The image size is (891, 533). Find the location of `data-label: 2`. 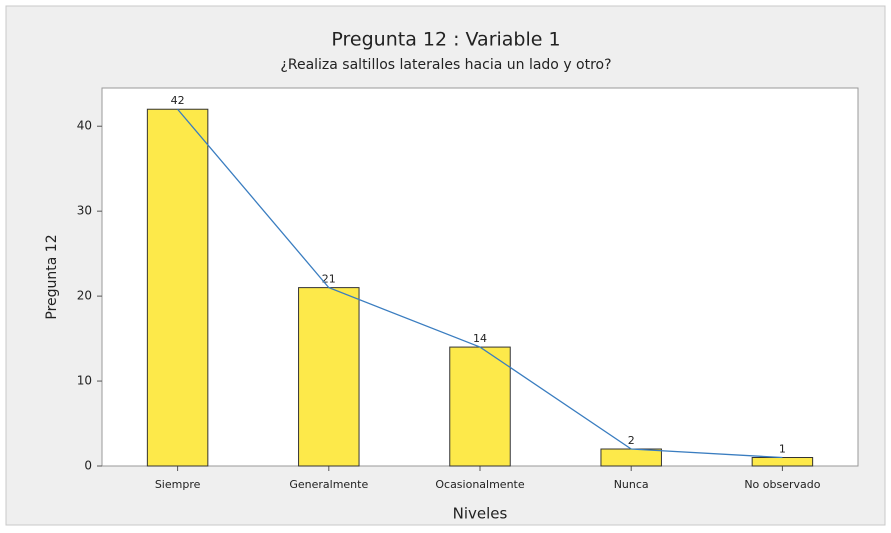

data-label: 2 is located at coordinates (631, 440).